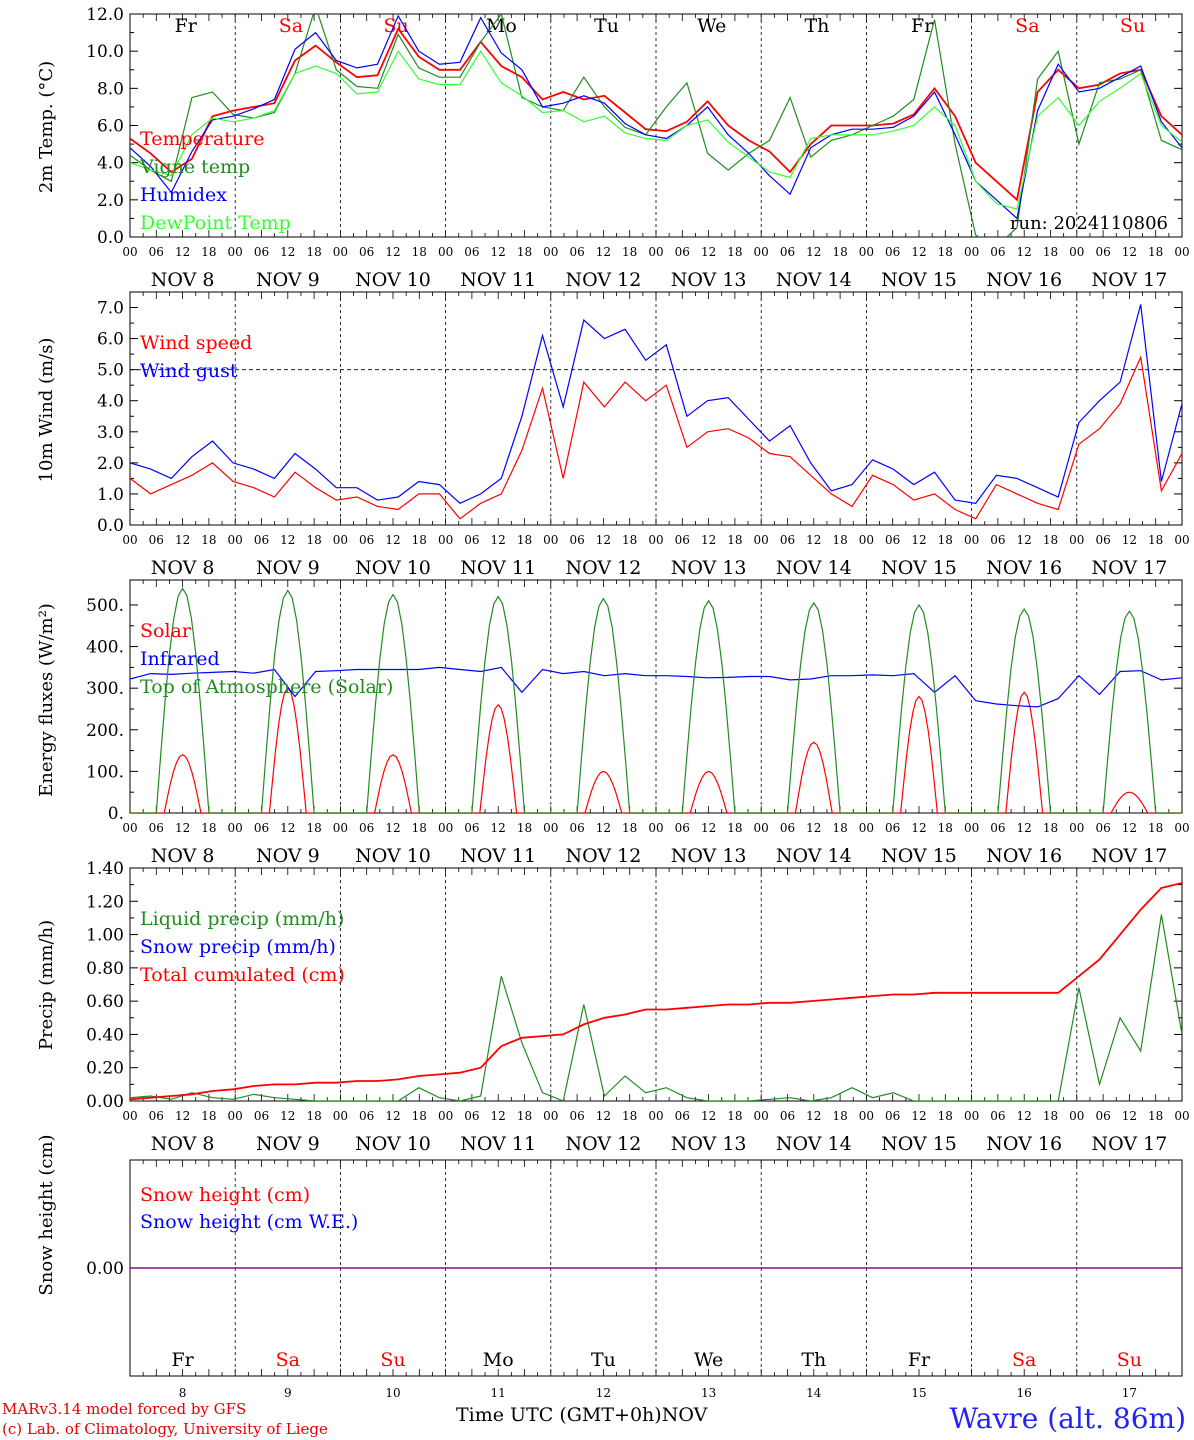  What do you see at coordinates (288, 1144) in the screenshot?
I see `date-label: NOV 9` at bounding box center [288, 1144].